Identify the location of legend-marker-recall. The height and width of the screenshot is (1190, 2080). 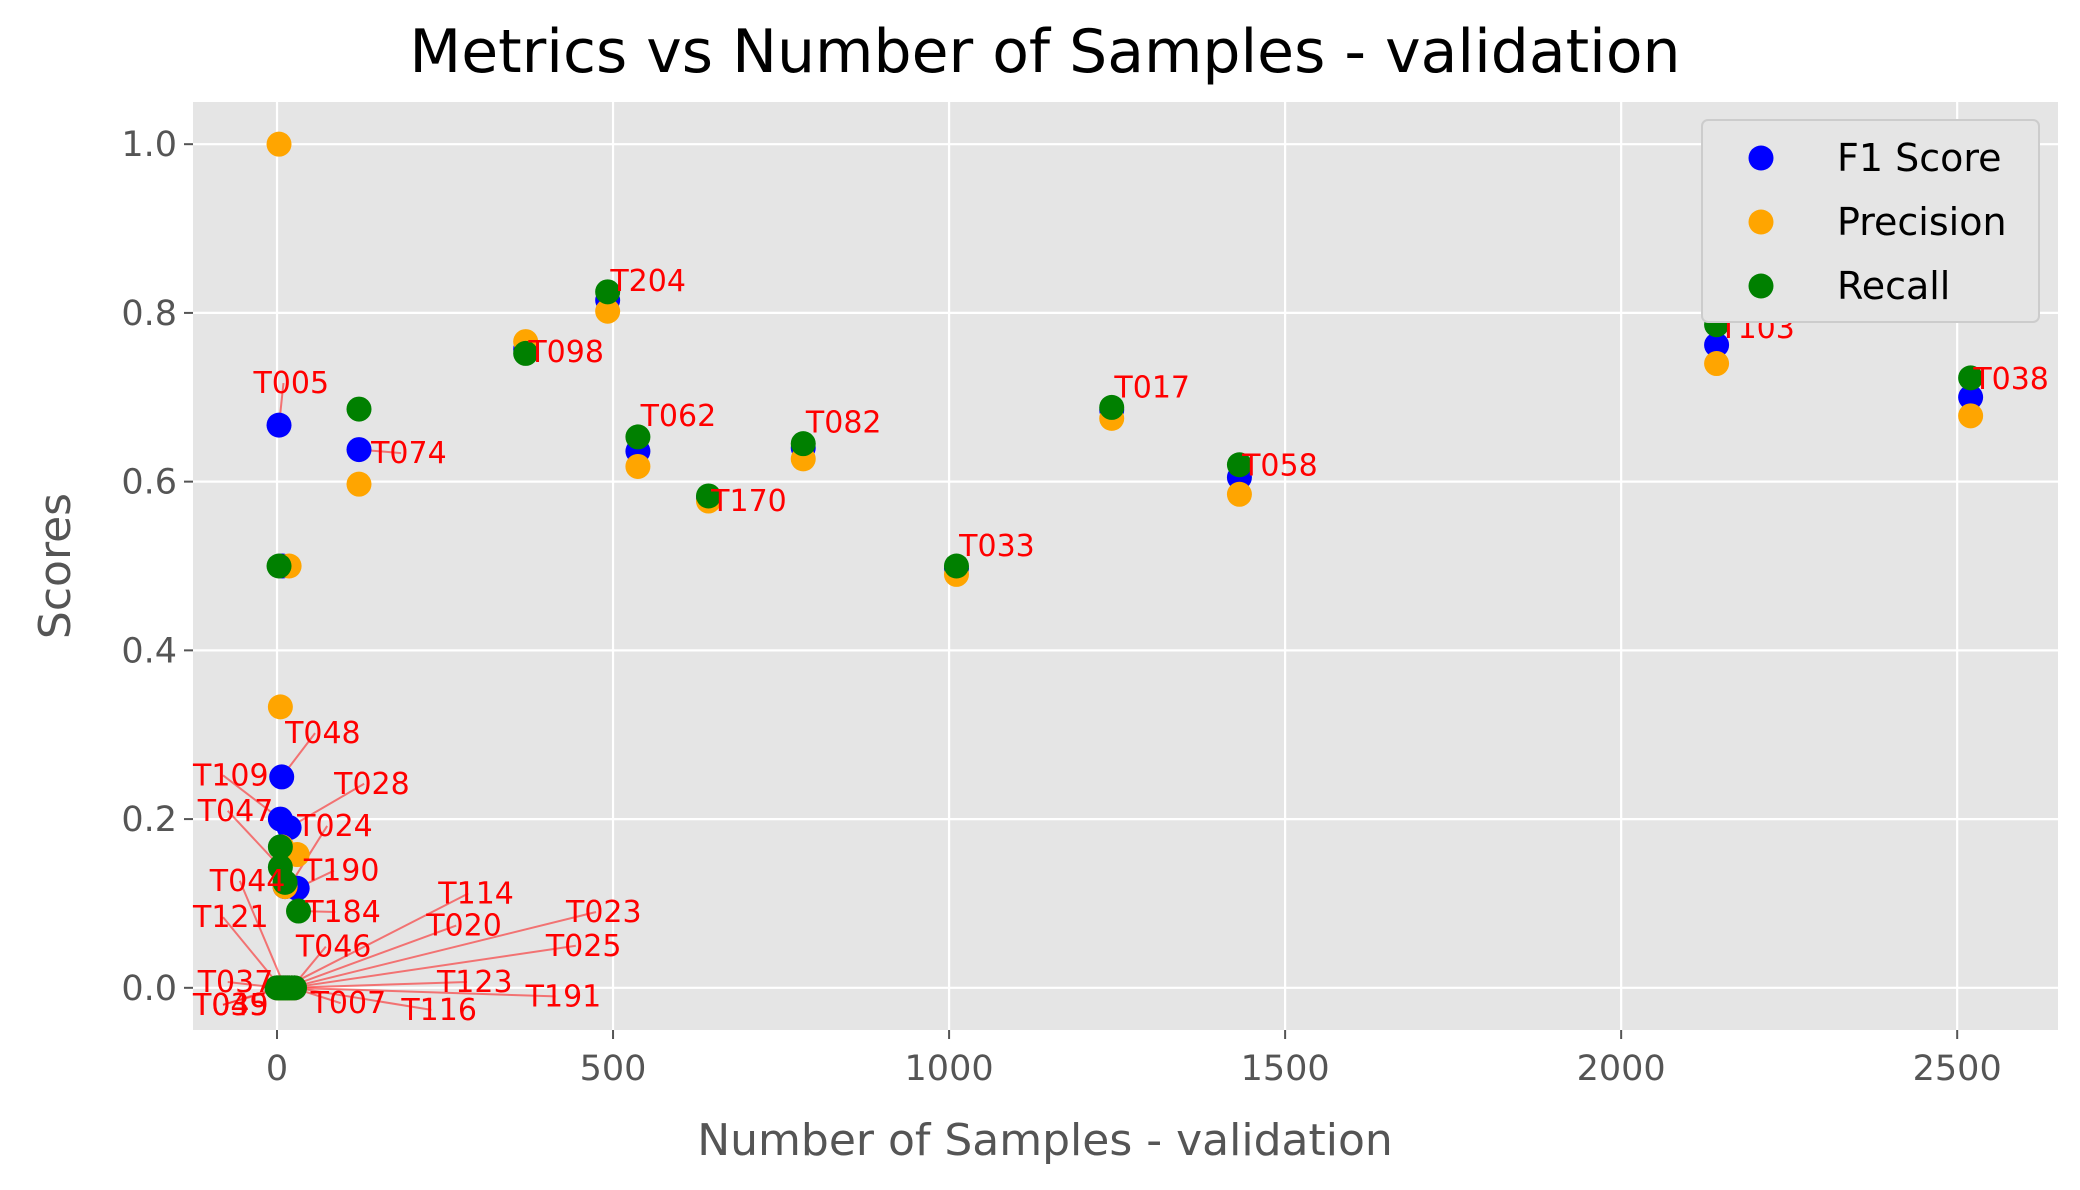
(1761, 286).